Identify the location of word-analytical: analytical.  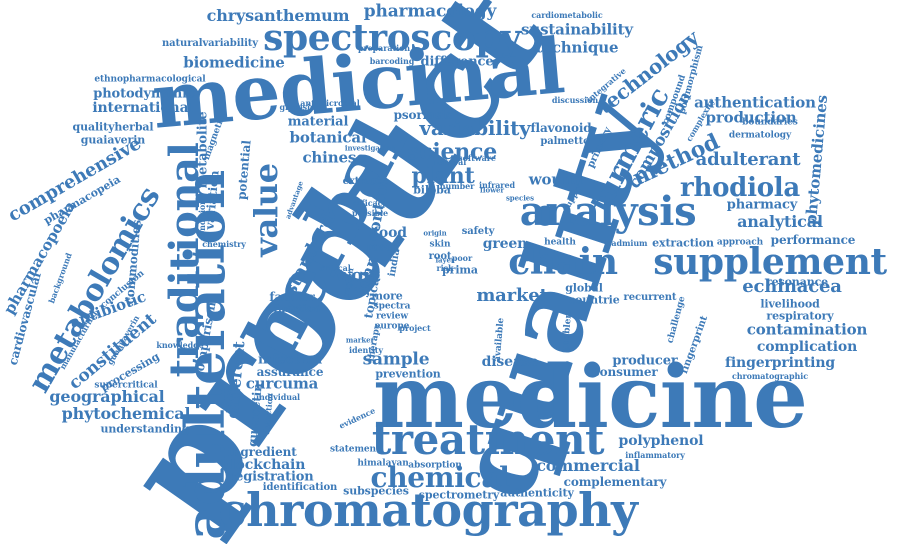
(780, 221).